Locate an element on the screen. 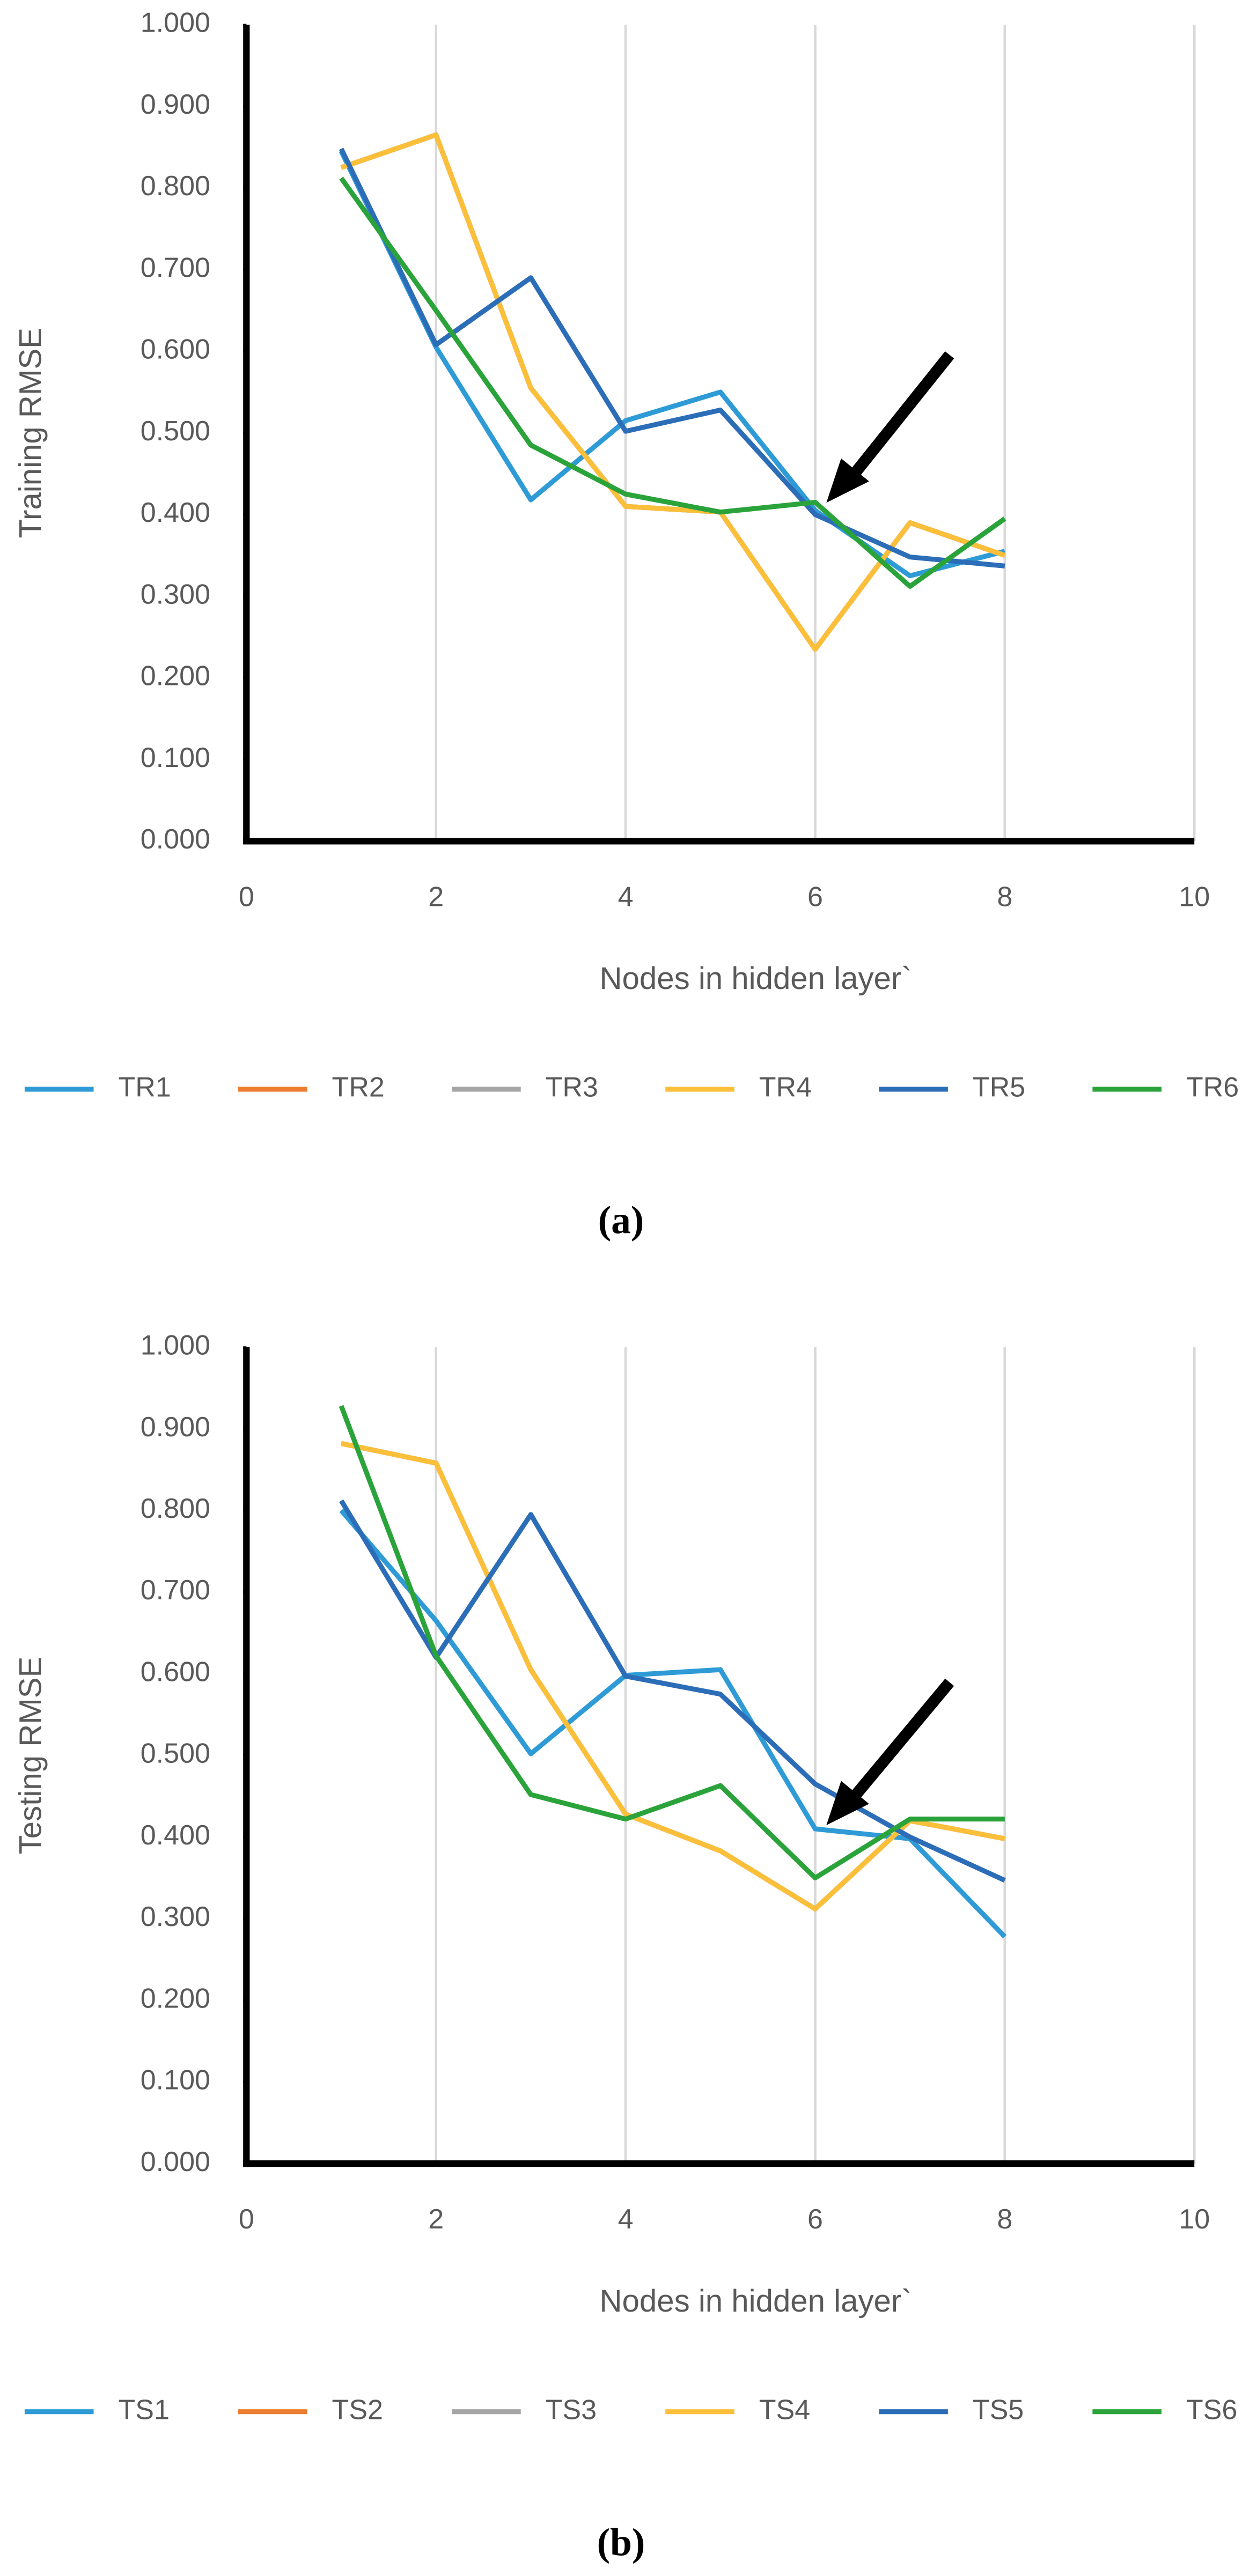 Image resolution: width=1242 pixels, height=2576 pixels. legend-label: TS6 is located at coordinates (1212, 2410).